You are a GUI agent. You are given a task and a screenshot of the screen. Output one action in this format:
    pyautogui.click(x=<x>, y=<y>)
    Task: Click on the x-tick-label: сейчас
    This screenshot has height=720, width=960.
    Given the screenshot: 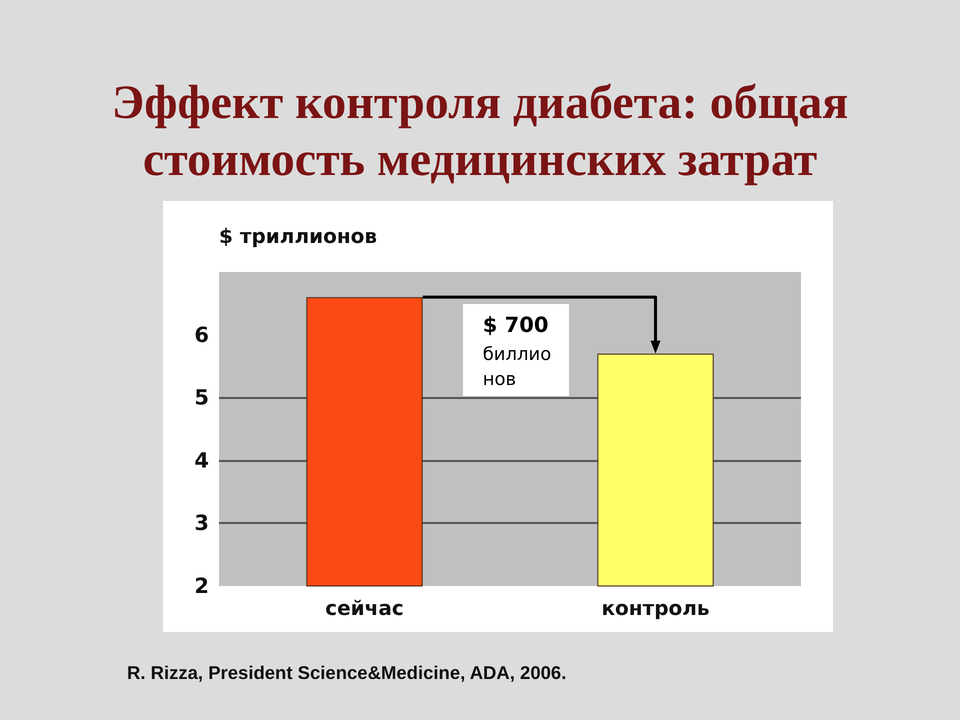 What is the action you would take?
    pyautogui.click(x=364, y=608)
    